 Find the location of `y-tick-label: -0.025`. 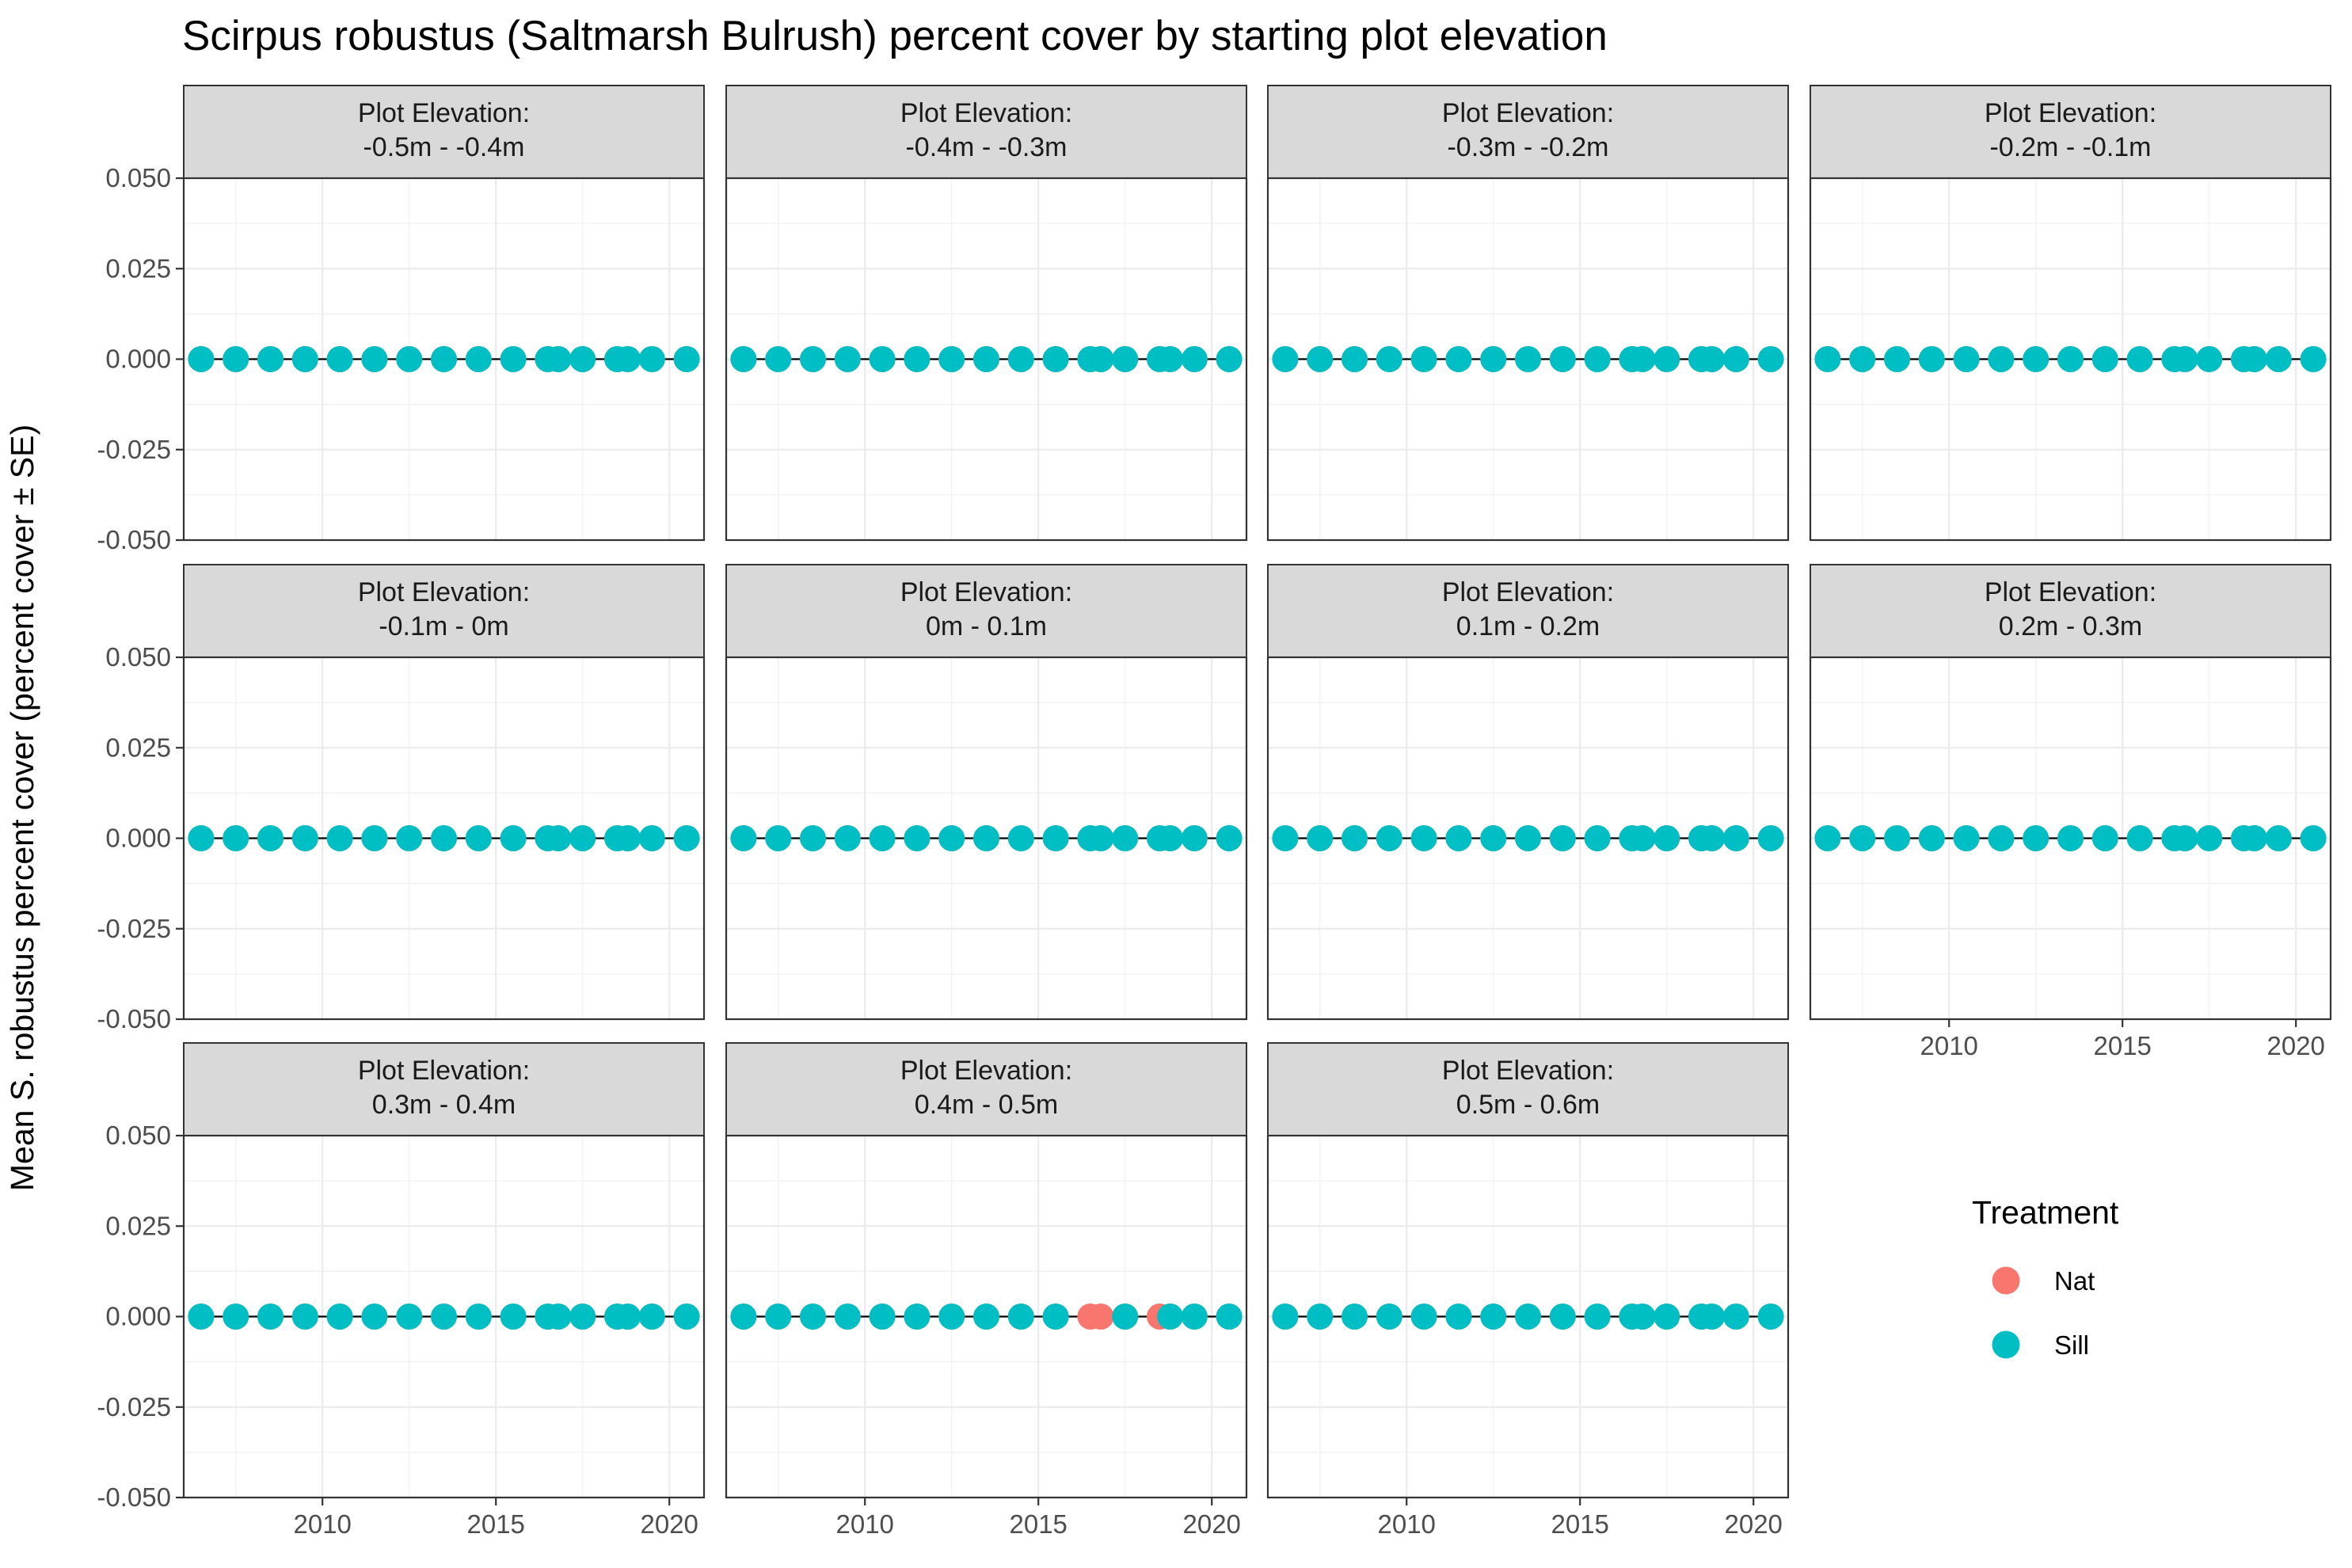

y-tick-label: -0.025 is located at coordinates (134, 450).